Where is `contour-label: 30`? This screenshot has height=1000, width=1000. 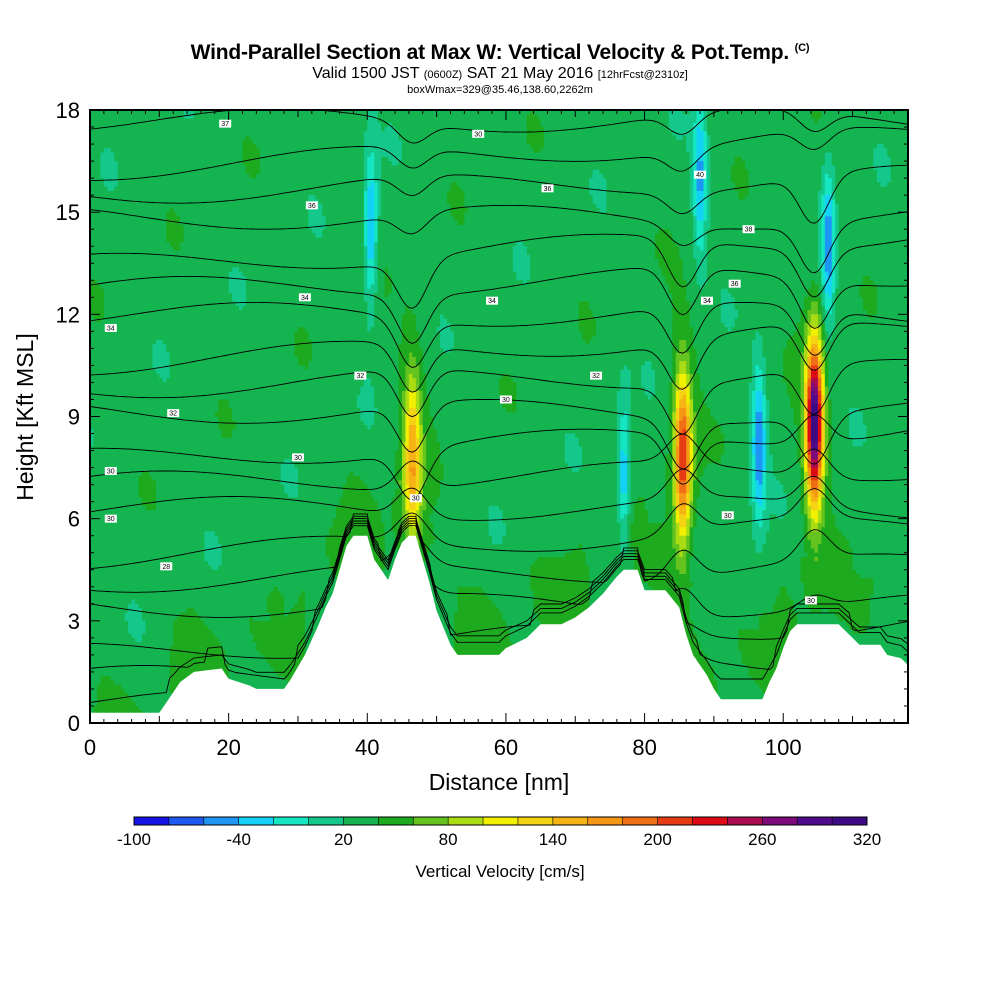 contour-label: 30 is located at coordinates (478, 134).